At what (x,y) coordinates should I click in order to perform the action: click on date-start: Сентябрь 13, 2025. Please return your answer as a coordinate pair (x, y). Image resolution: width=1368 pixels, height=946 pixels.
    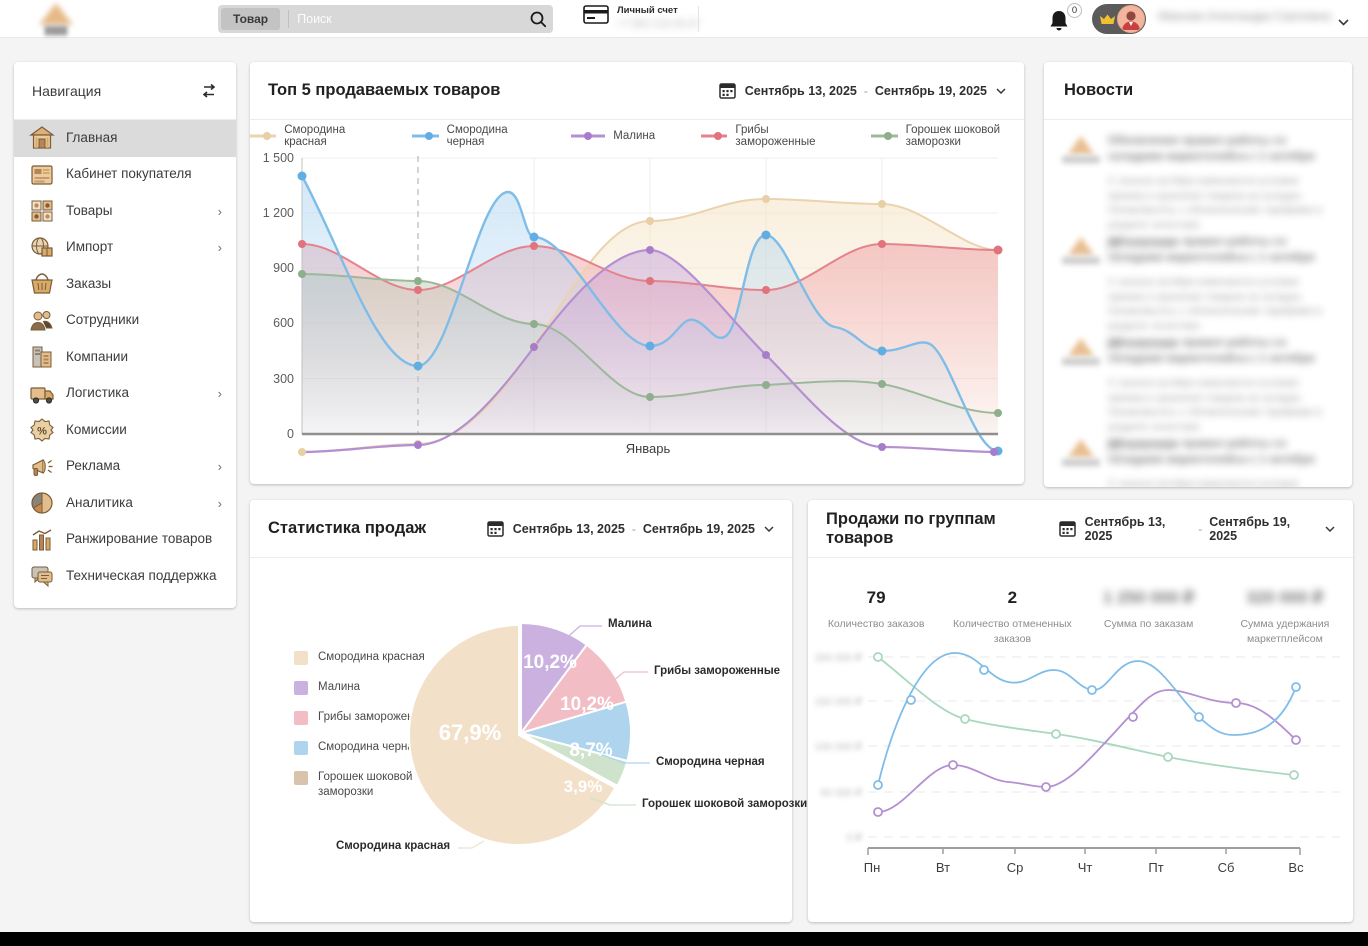
    Looking at the image, I should click on (568, 528).